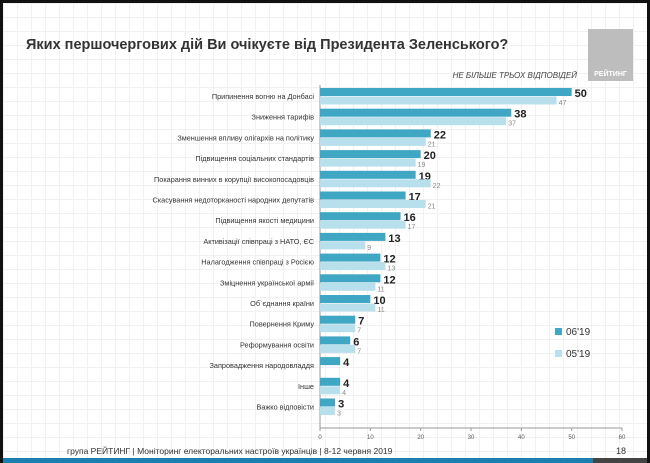 Image resolution: width=650 pixels, height=463 pixels. What do you see at coordinates (620, 460) in the screenshot?
I see `footer-bar-dark` at bounding box center [620, 460].